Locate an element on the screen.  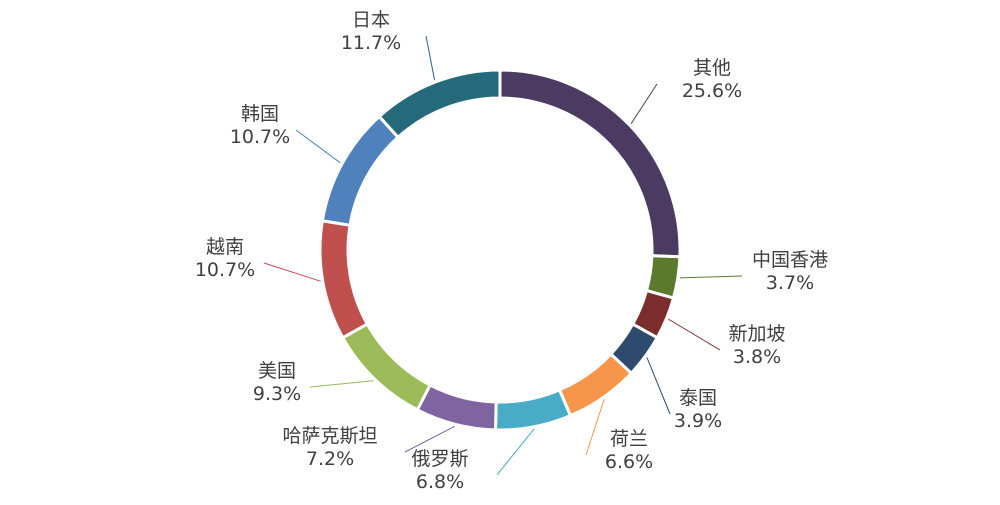
slice-label-name-slice-6: 哈萨克斯坦 is located at coordinates (329, 436).